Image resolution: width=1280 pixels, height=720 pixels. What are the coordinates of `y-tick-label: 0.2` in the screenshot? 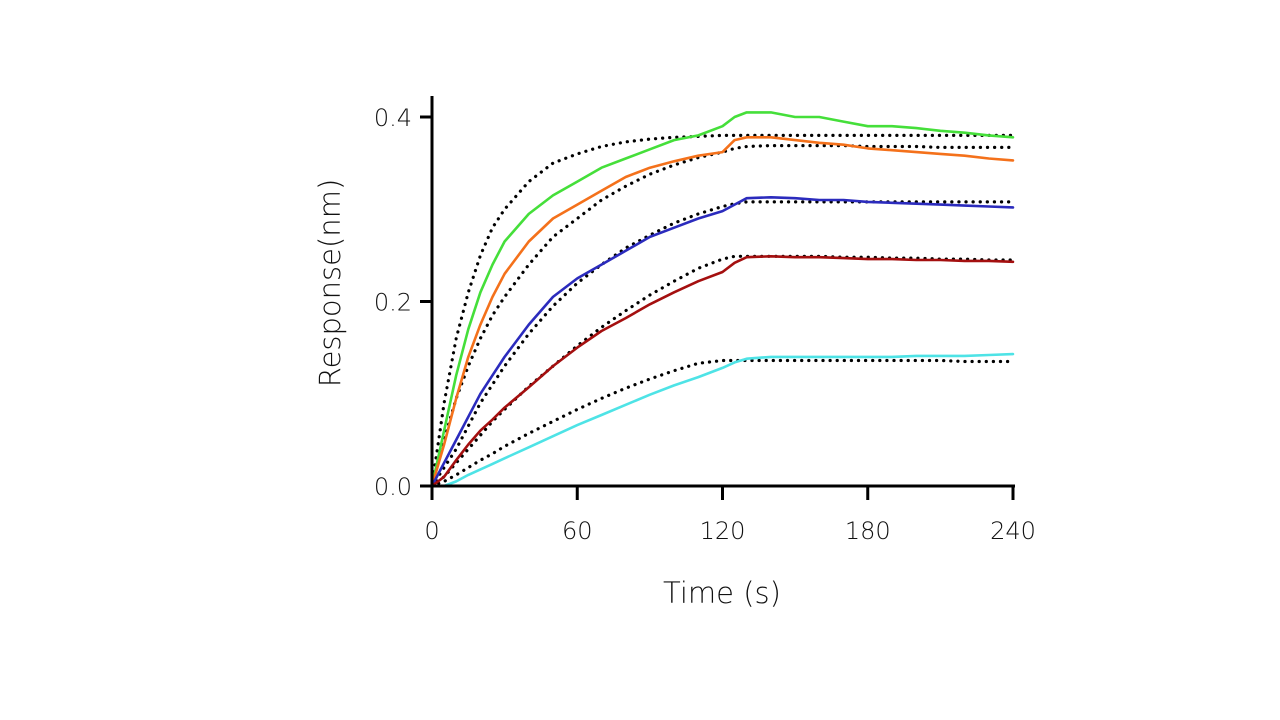 It's located at (393, 303).